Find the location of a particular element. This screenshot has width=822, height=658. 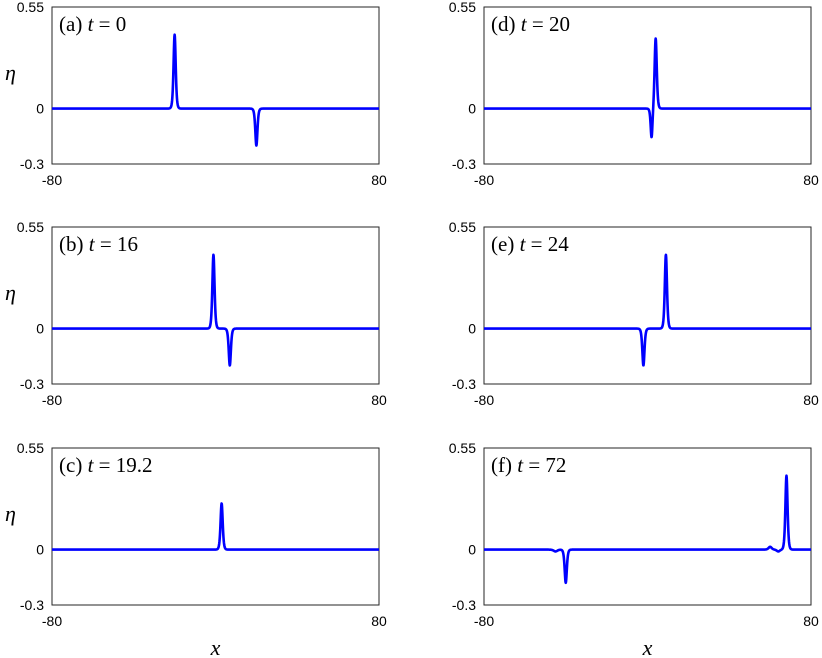

panel-b: -0.3 0 0.55 -80 80 (b) t = 16 η is located at coordinates (196, 313).